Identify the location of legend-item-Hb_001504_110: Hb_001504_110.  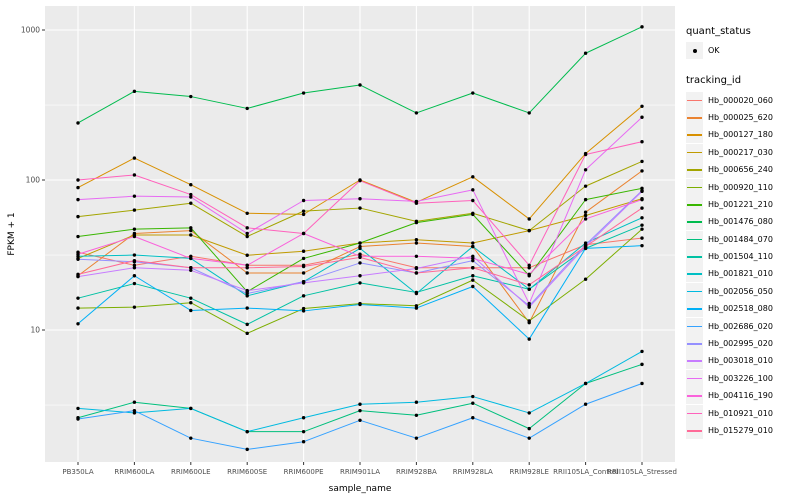
(742, 257).